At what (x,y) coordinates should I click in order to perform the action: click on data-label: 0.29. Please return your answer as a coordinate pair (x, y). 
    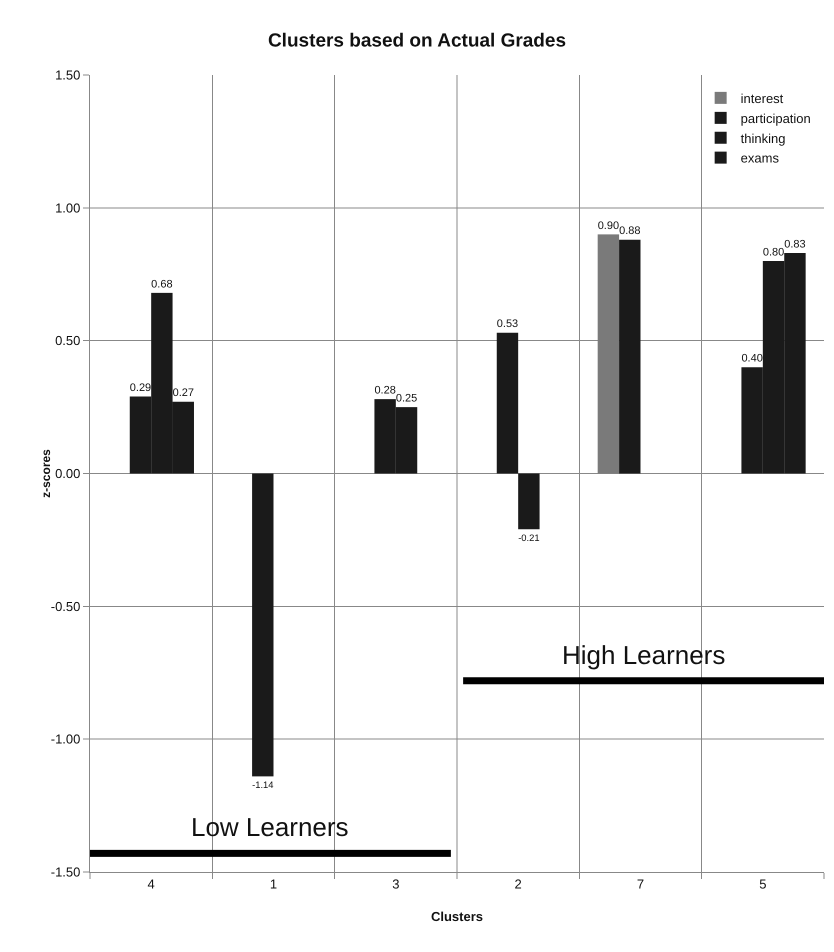
    Looking at the image, I should click on (141, 388).